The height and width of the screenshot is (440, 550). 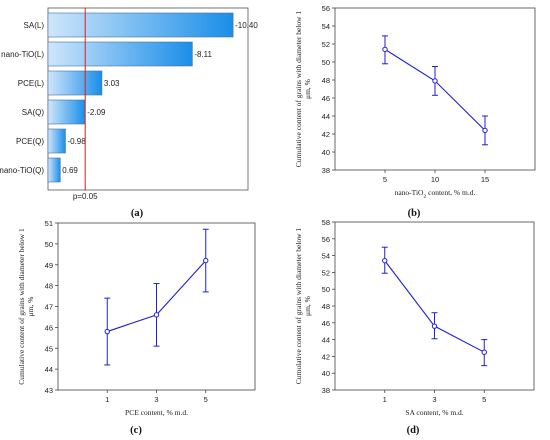 I want to click on y-tick-label: 49, so click(x=49, y=265).